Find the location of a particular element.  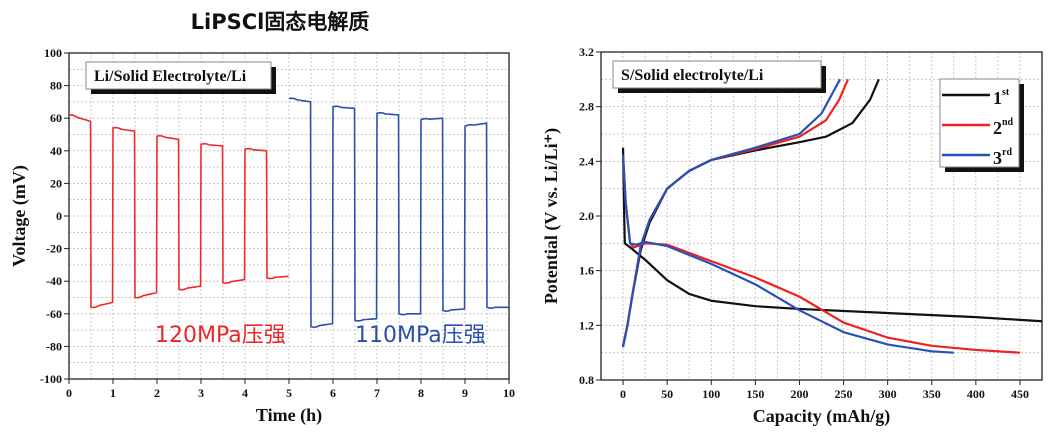

y-tick-label: -20 is located at coordinates (54, 249).